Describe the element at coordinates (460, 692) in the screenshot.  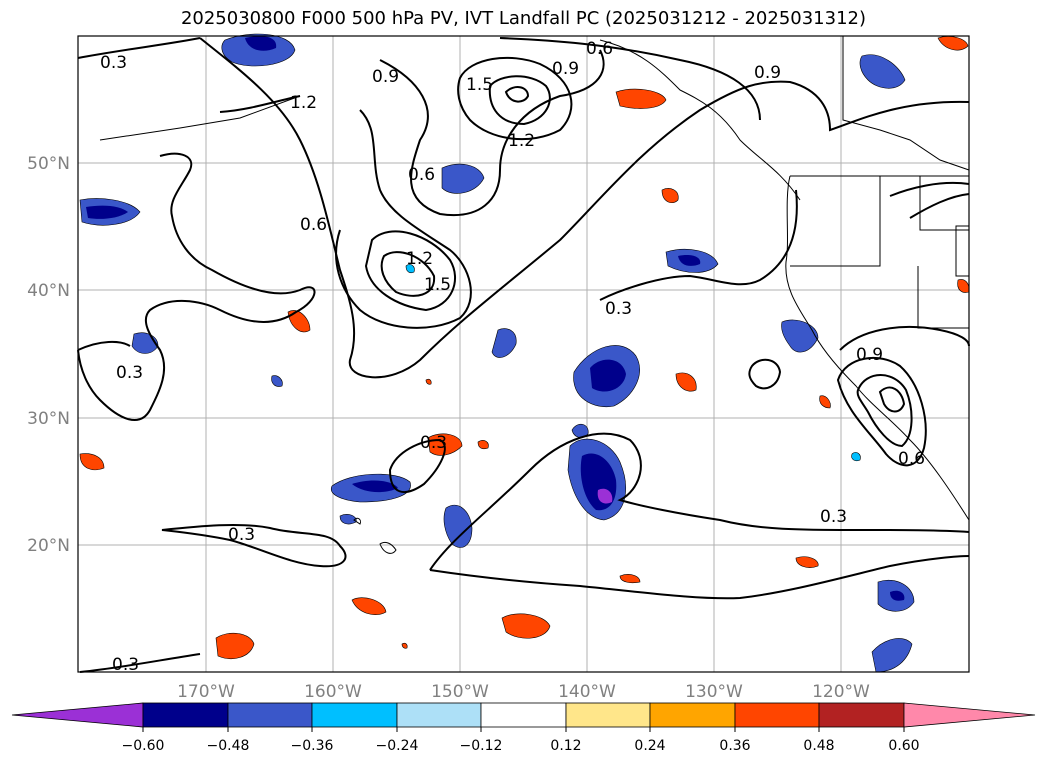
I see `lon-label: 150°W` at that location.